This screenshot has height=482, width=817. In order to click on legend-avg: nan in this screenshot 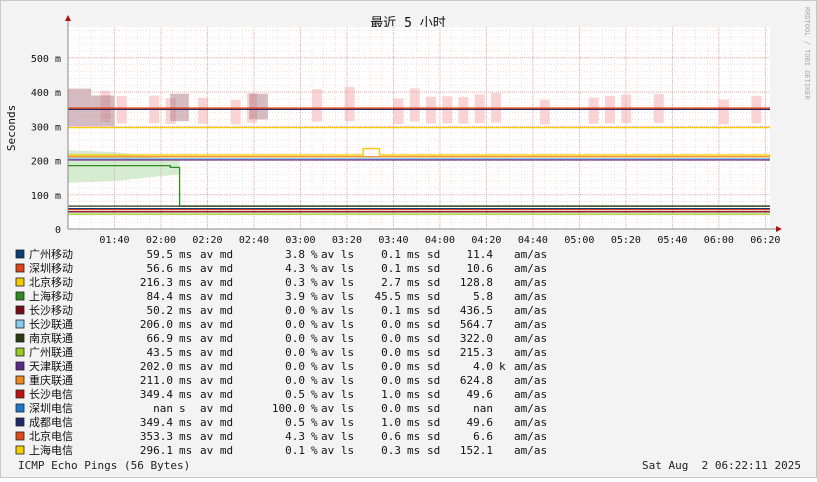, I will do `click(163, 408)`.